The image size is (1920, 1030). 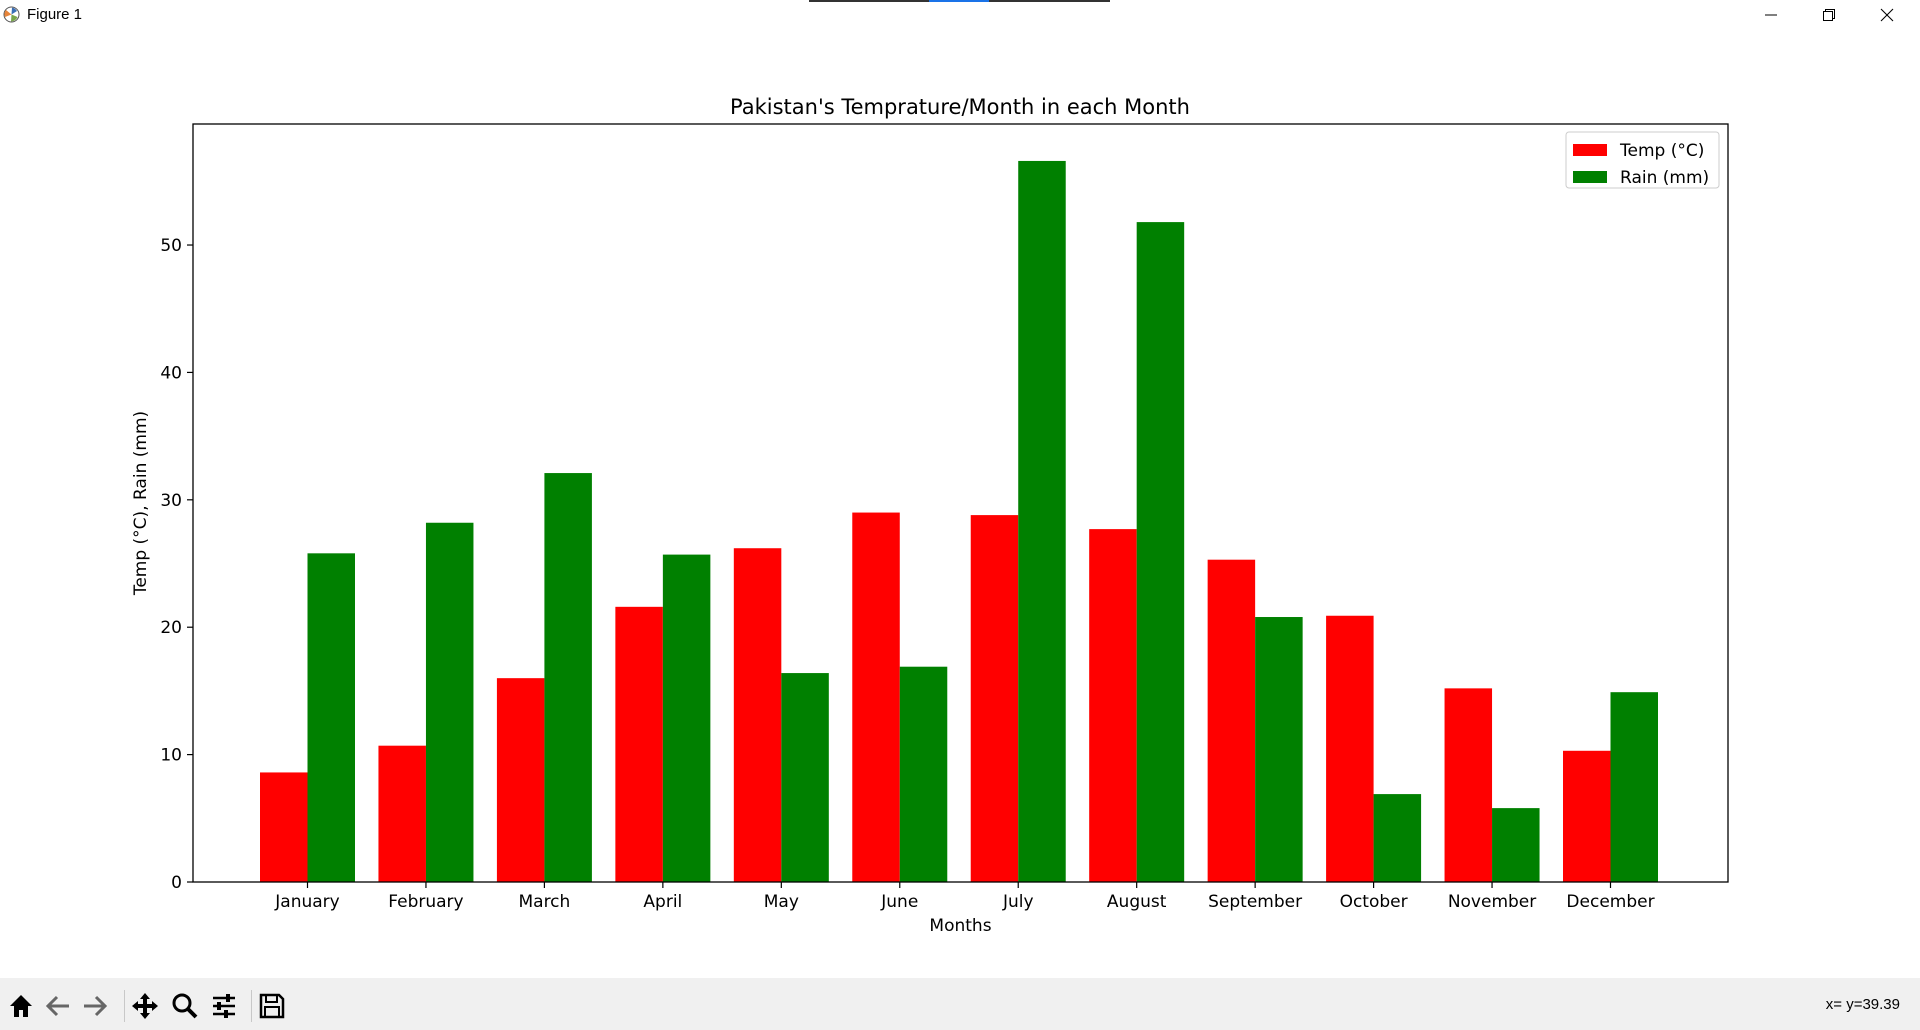 What do you see at coordinates (960, 15) in the screenshot?
I see `title-bar: Figure 1` at bounding box center [960, 15].